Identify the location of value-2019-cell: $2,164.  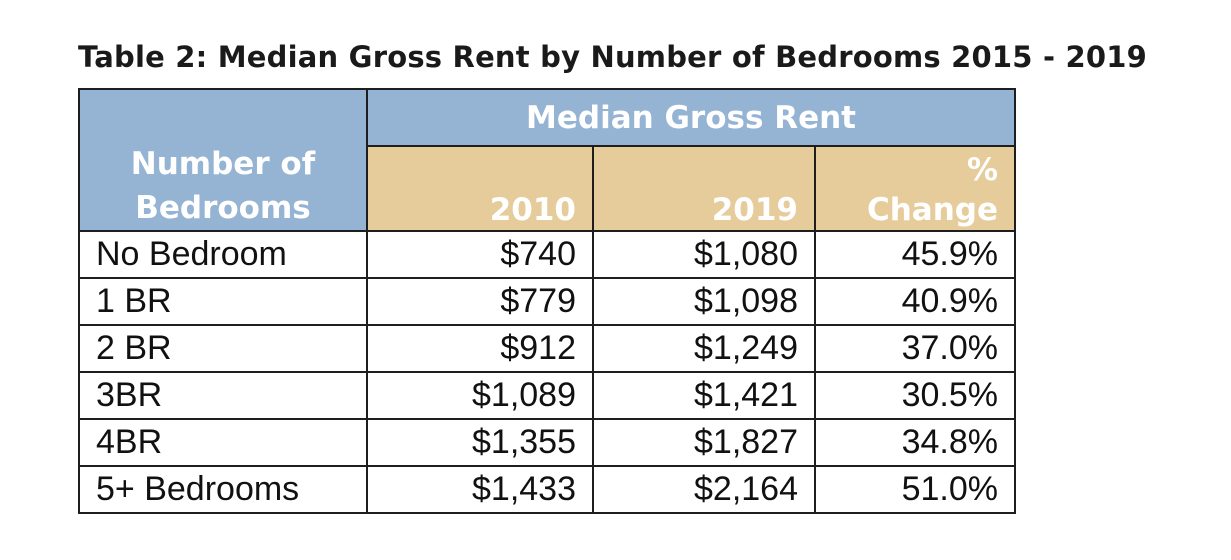
(704, 489).